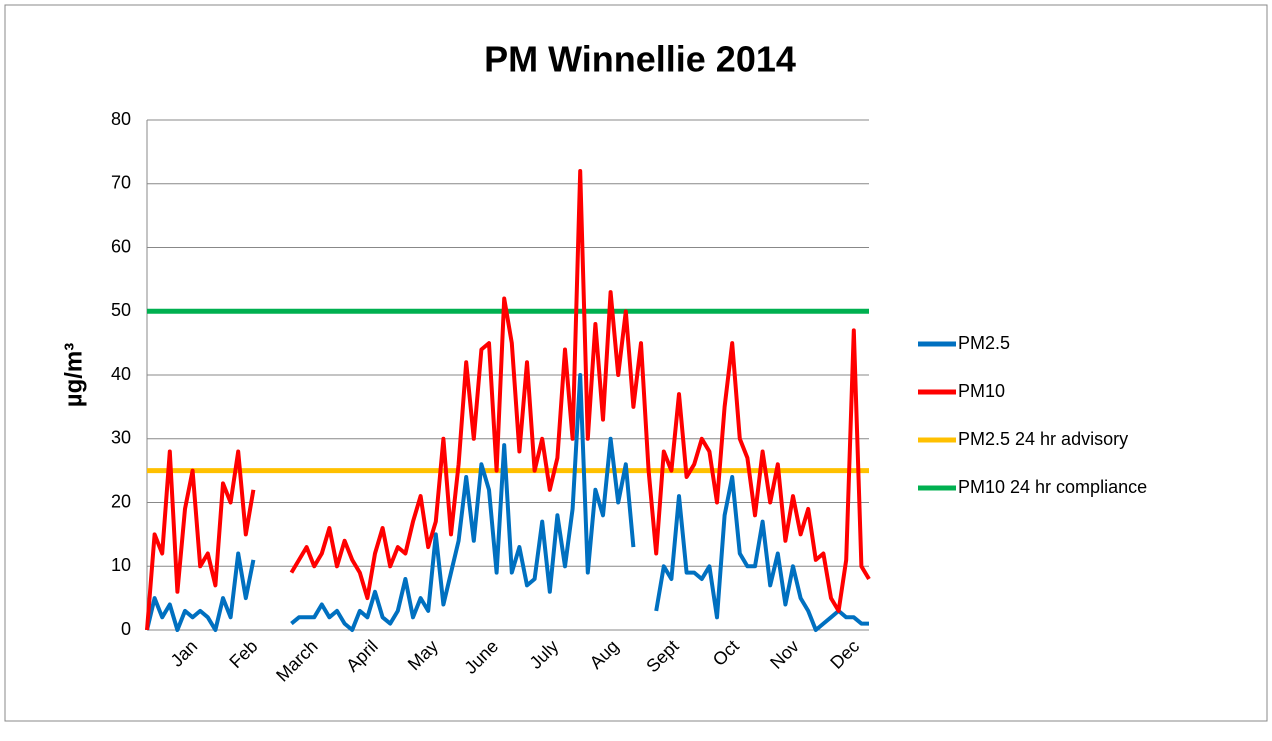  What do you see at coordinates (121, 119) in the screenshot?
I see `y-tick-label: 80` at bounding box center [121, 119].